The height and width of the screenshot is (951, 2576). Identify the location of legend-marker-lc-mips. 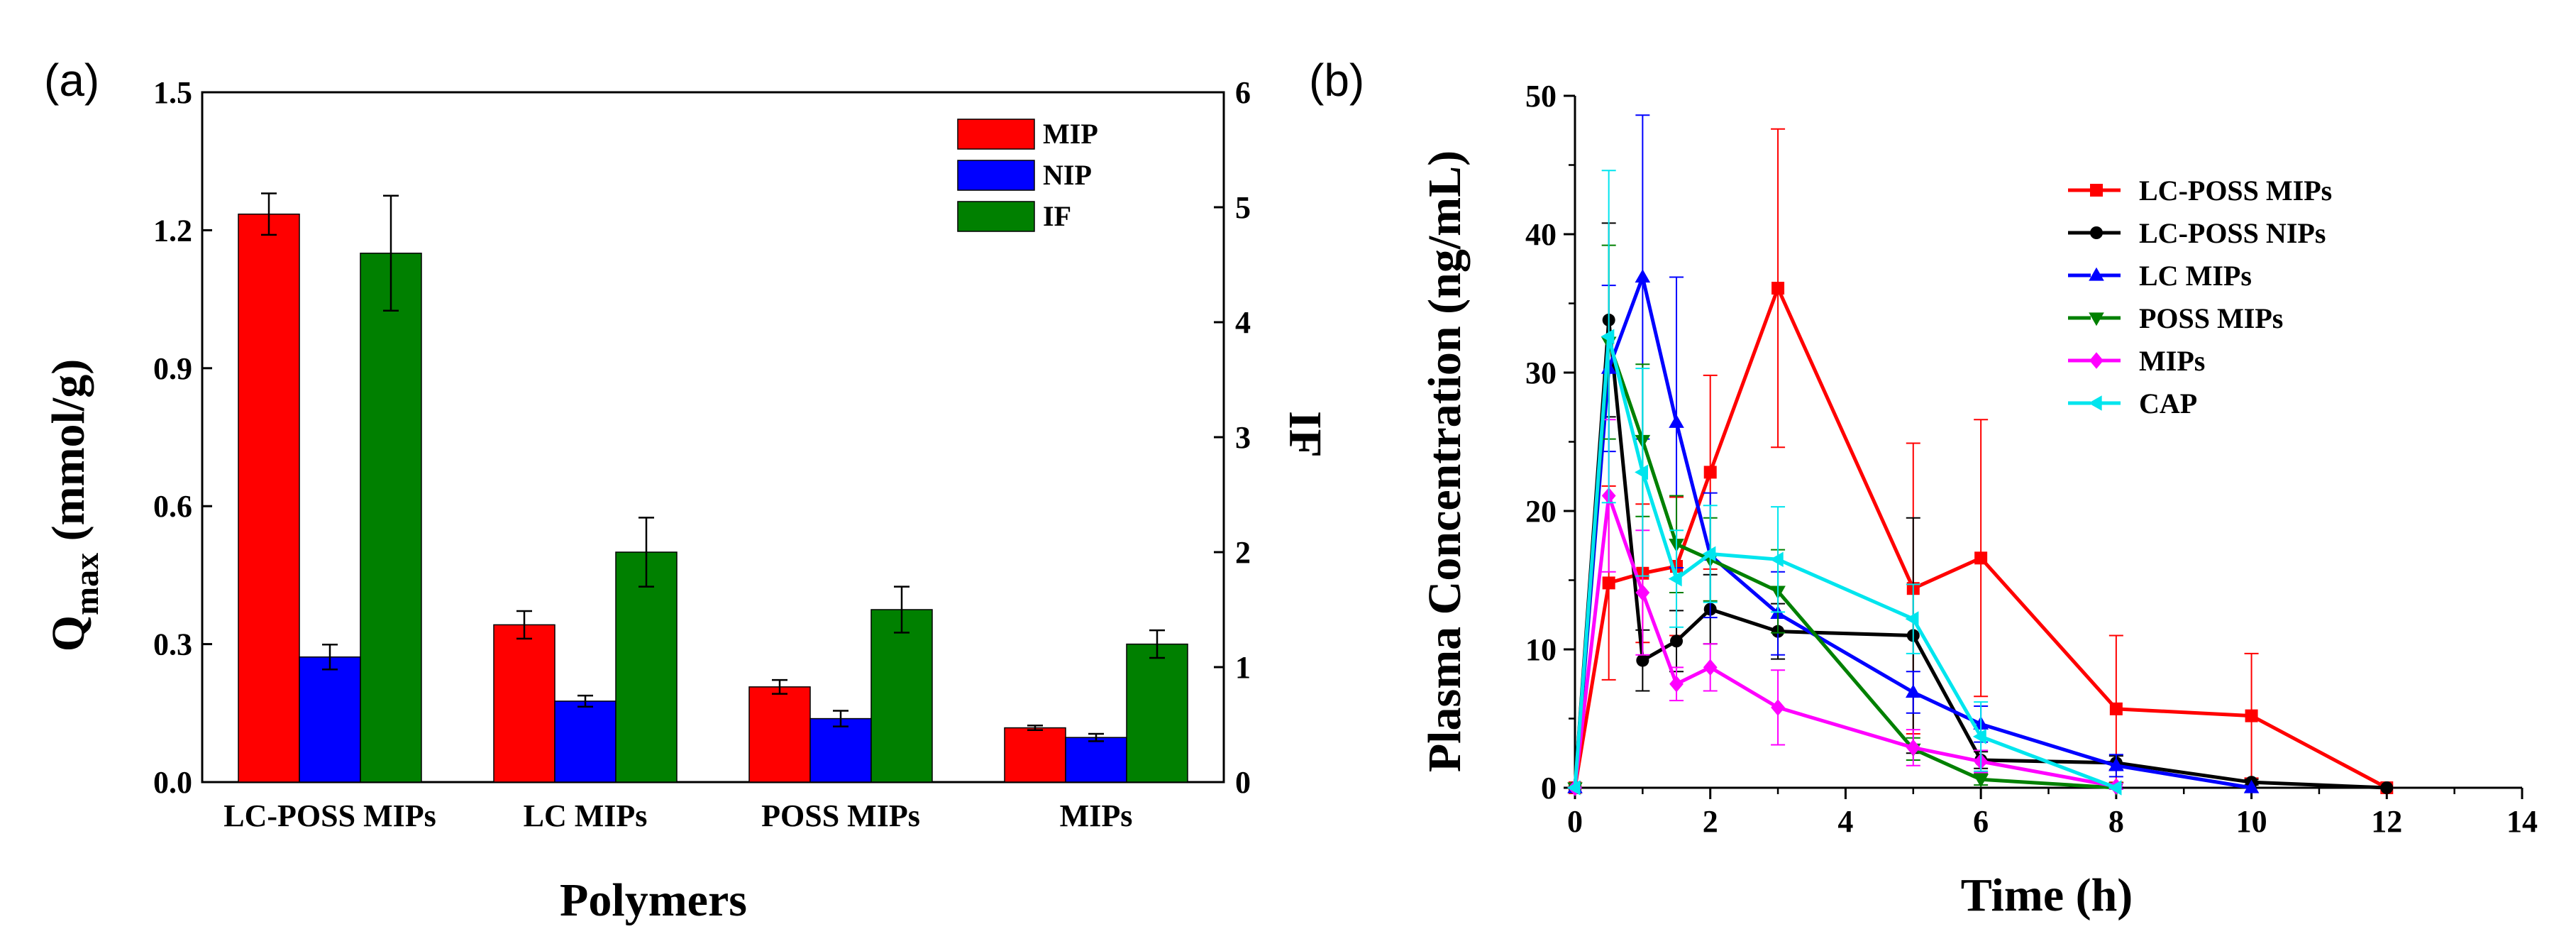
(2096, 274).